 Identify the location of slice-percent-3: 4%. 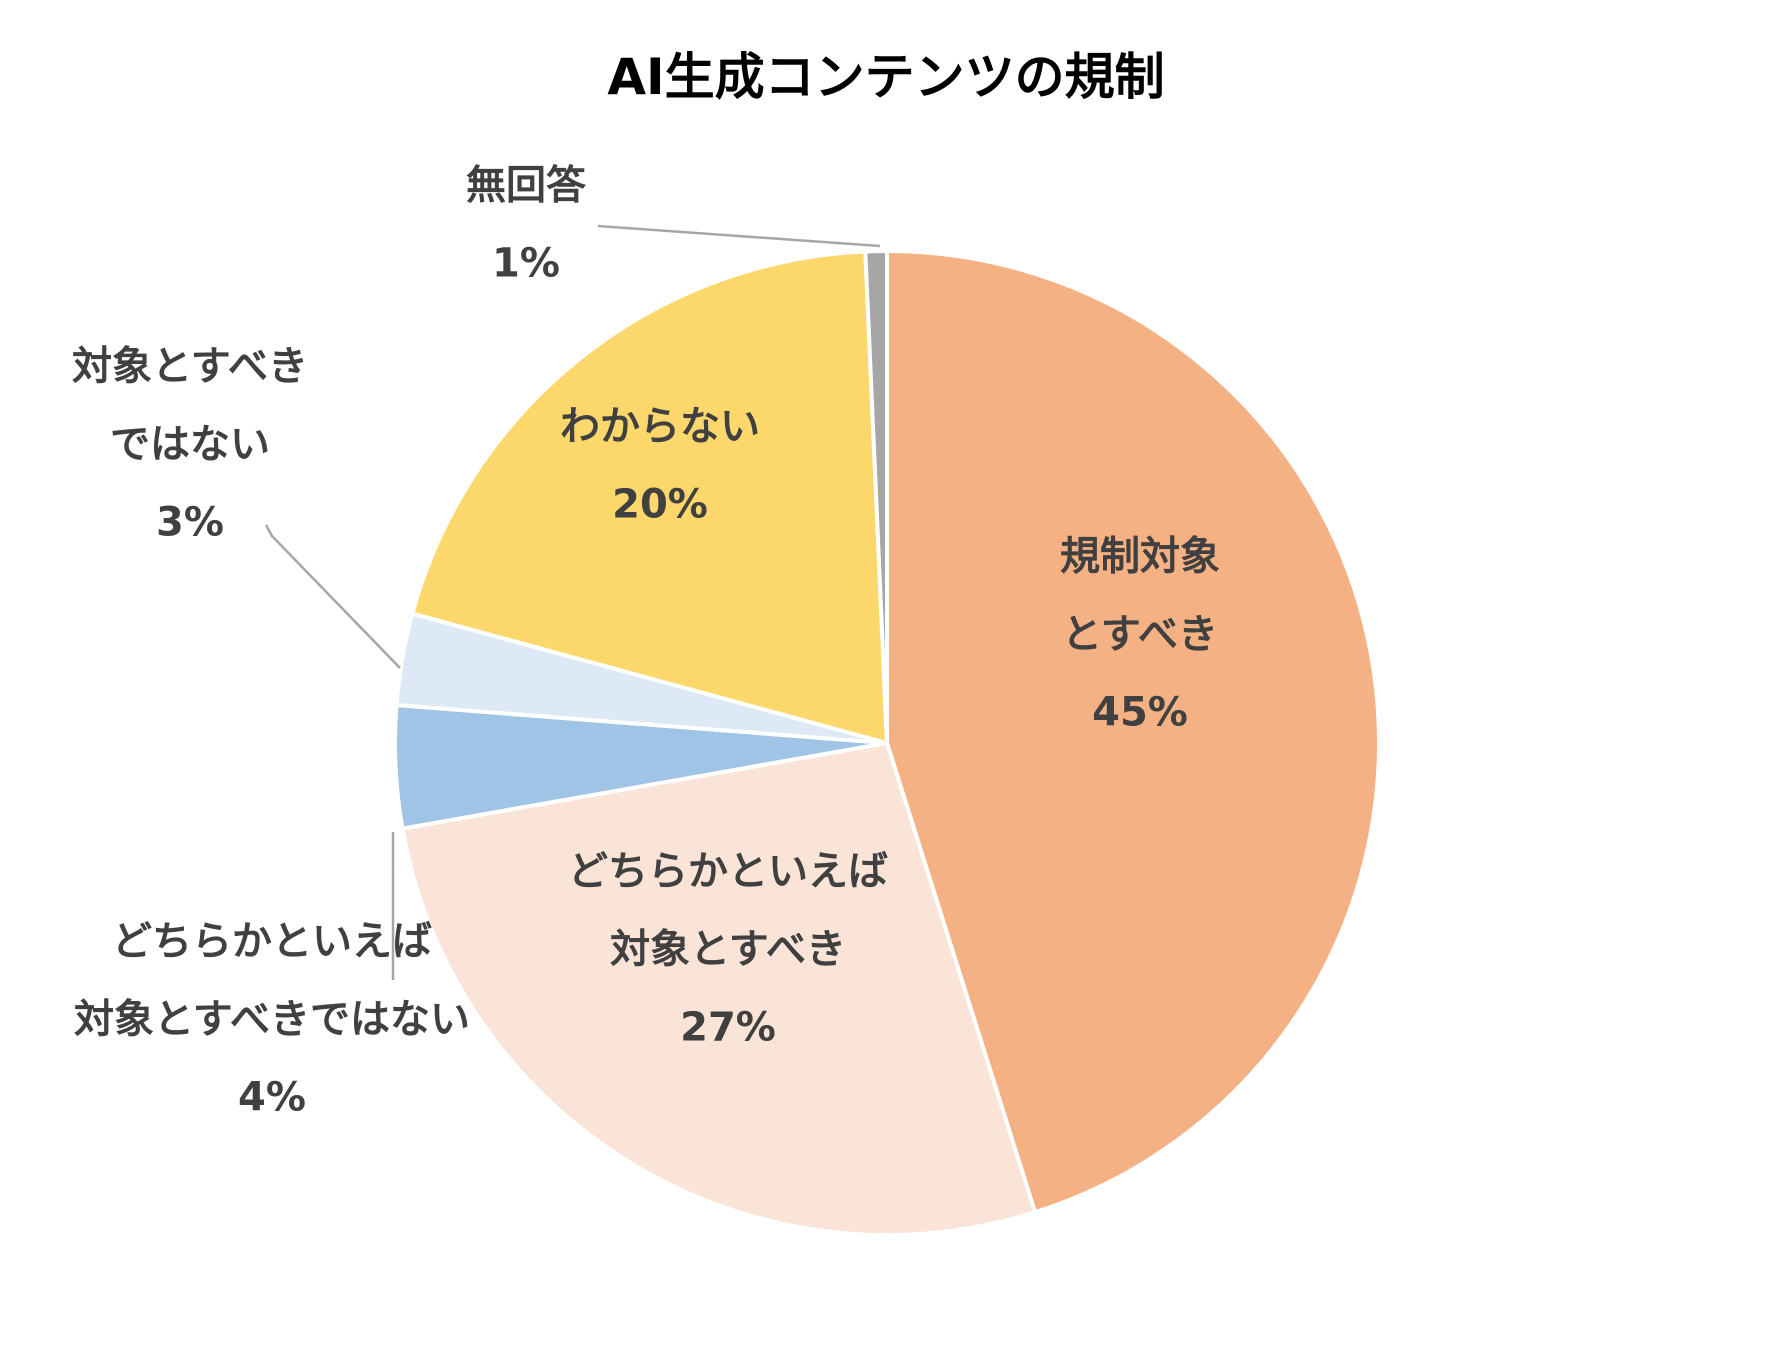
(272, 1097).